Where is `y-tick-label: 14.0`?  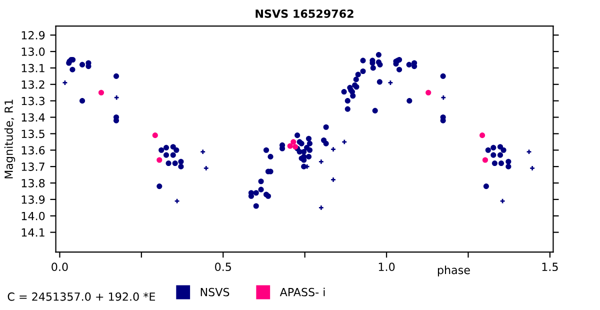
y-tick-label: 14.0 is located at coordinates (33, 216).